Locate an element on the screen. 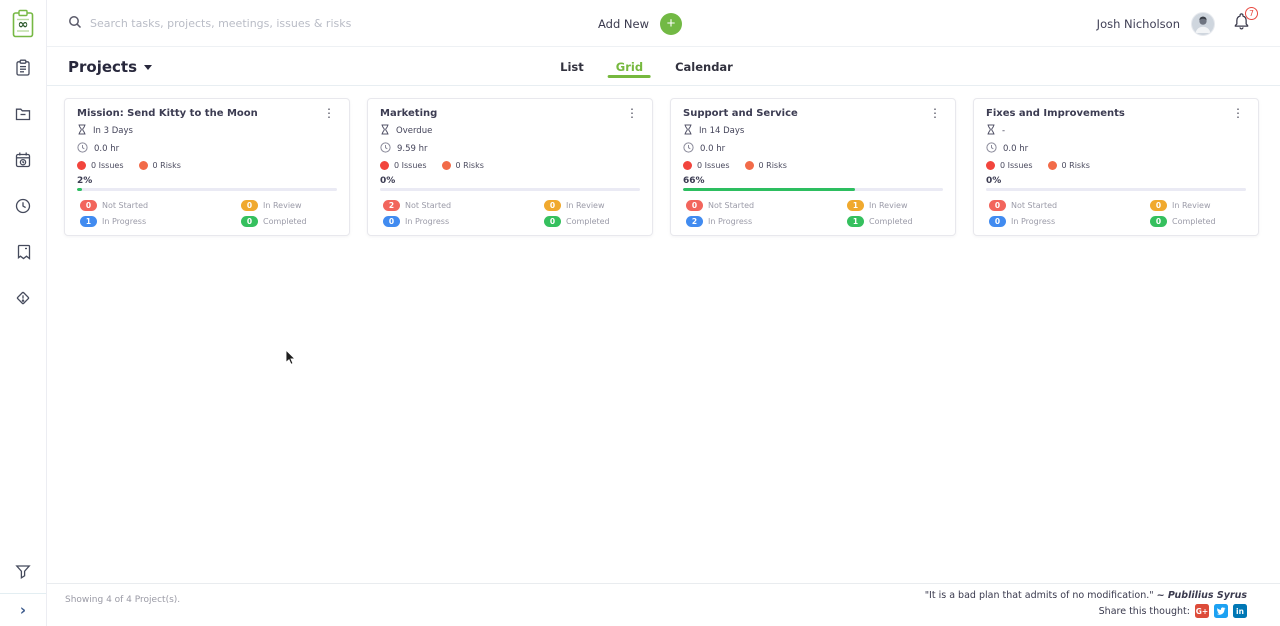 The image size is (1280, 626). hours-text: 9.59 hr is located at coordinates (412, 149).